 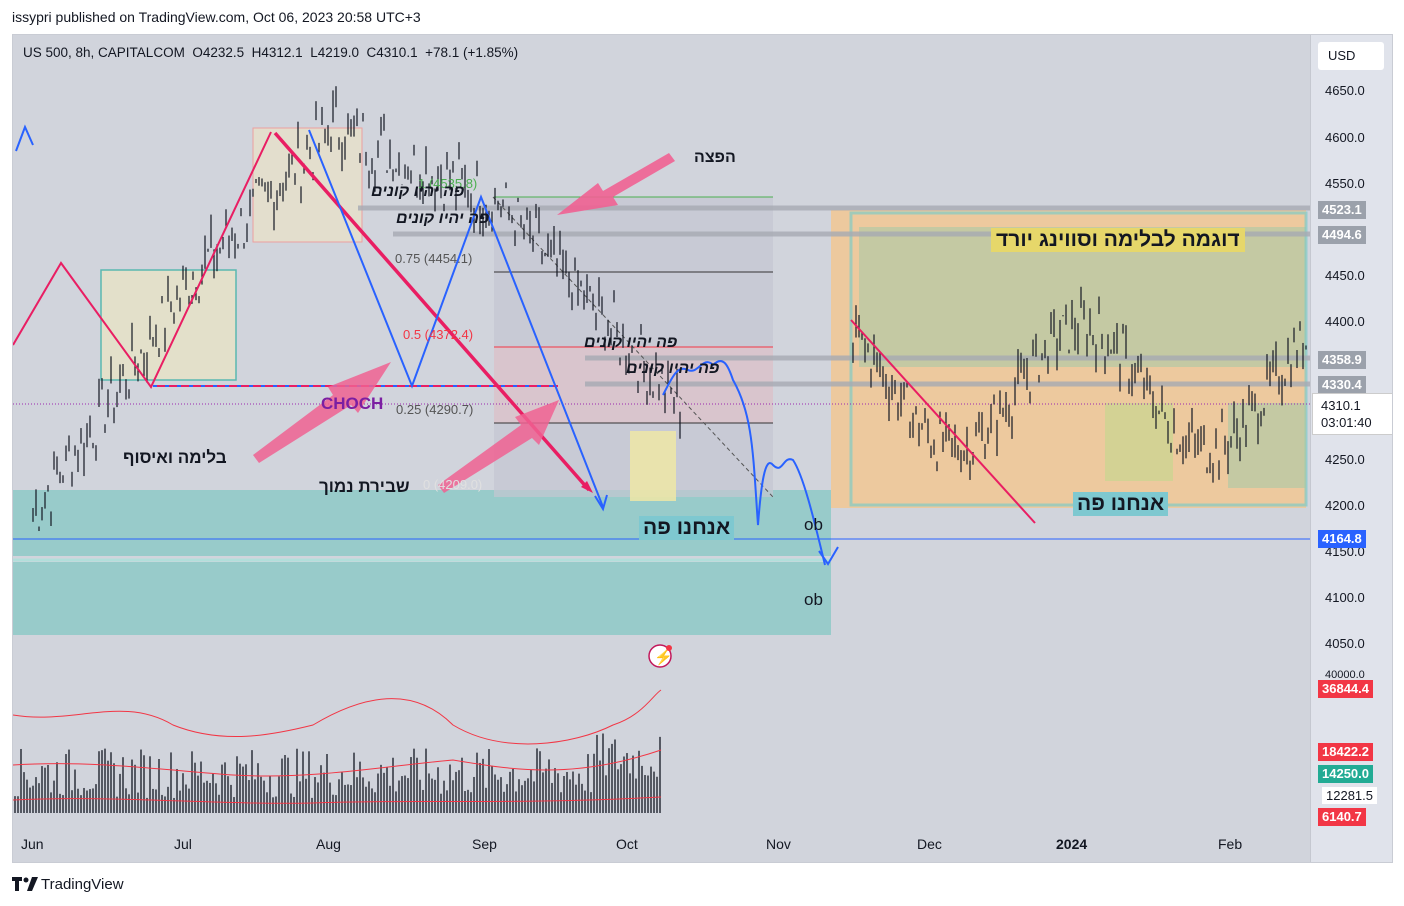 What do you see at coordinates (1345, 183) in the screenshot?
I see `y-tick: 4550.0` at bounding box center [1345, 183].